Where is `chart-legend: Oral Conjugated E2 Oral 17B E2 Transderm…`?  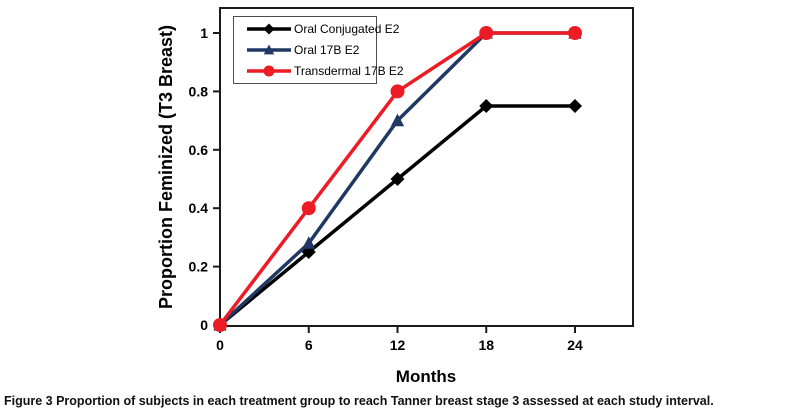
chart-legend: Oral Conjugated E2 Oral 17B E2 Transderm… is located at coordinates (318, 50).